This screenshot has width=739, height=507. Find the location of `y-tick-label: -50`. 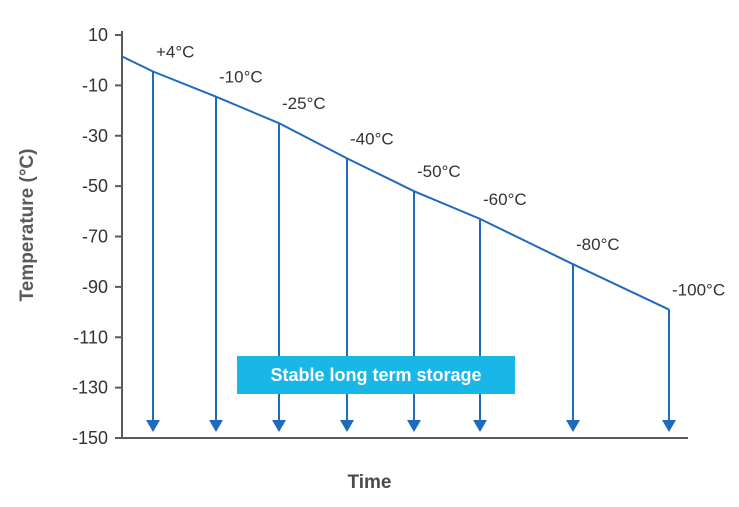

y-tick-label: -50 is located at coordinates (95, 186).